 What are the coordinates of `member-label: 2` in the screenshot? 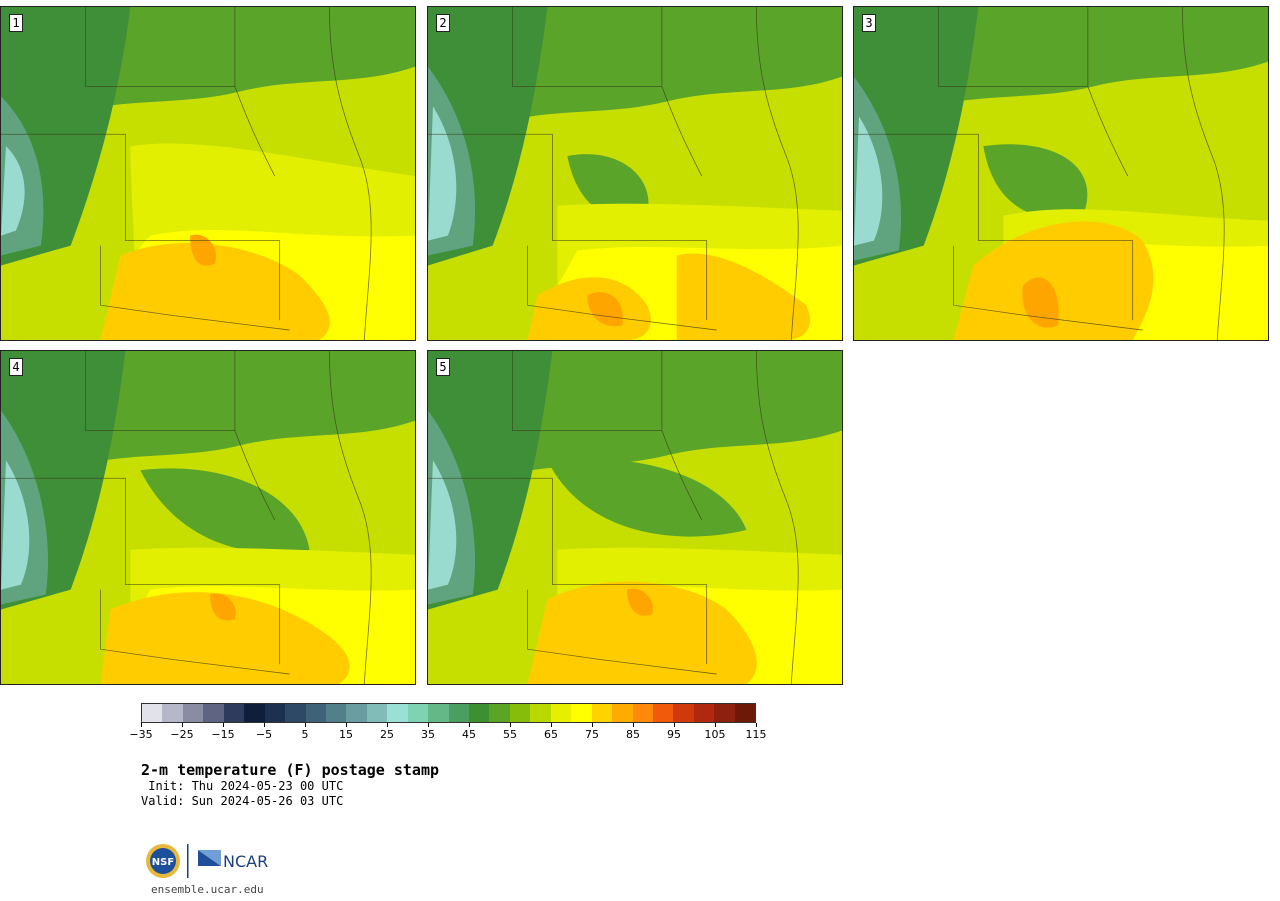 It's located at (443, 23).